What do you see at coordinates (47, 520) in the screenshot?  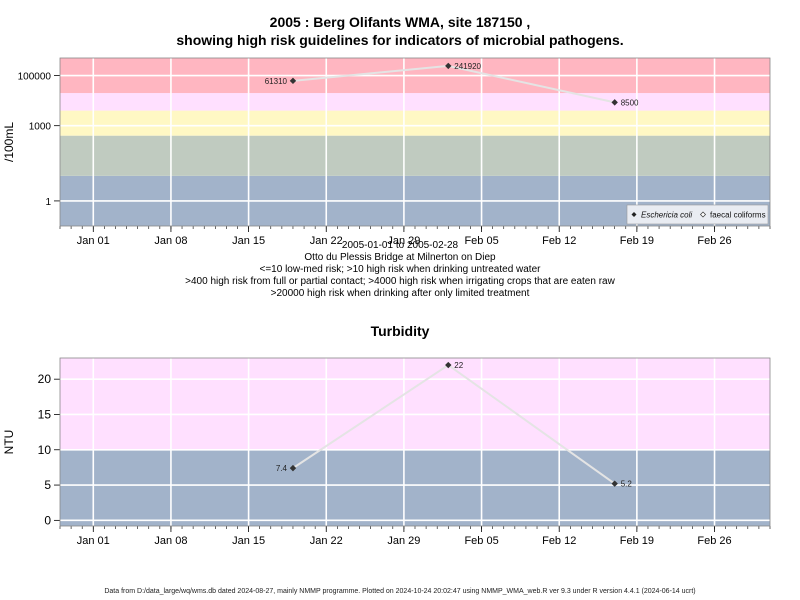 I see `turbidity-y-tick-label: 0` at bounding box center [47, 520].